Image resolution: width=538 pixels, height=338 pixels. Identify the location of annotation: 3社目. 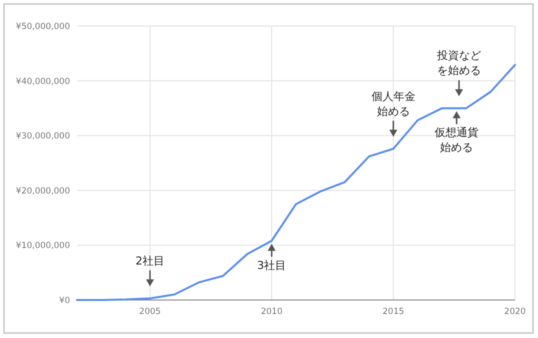
(271, 265).